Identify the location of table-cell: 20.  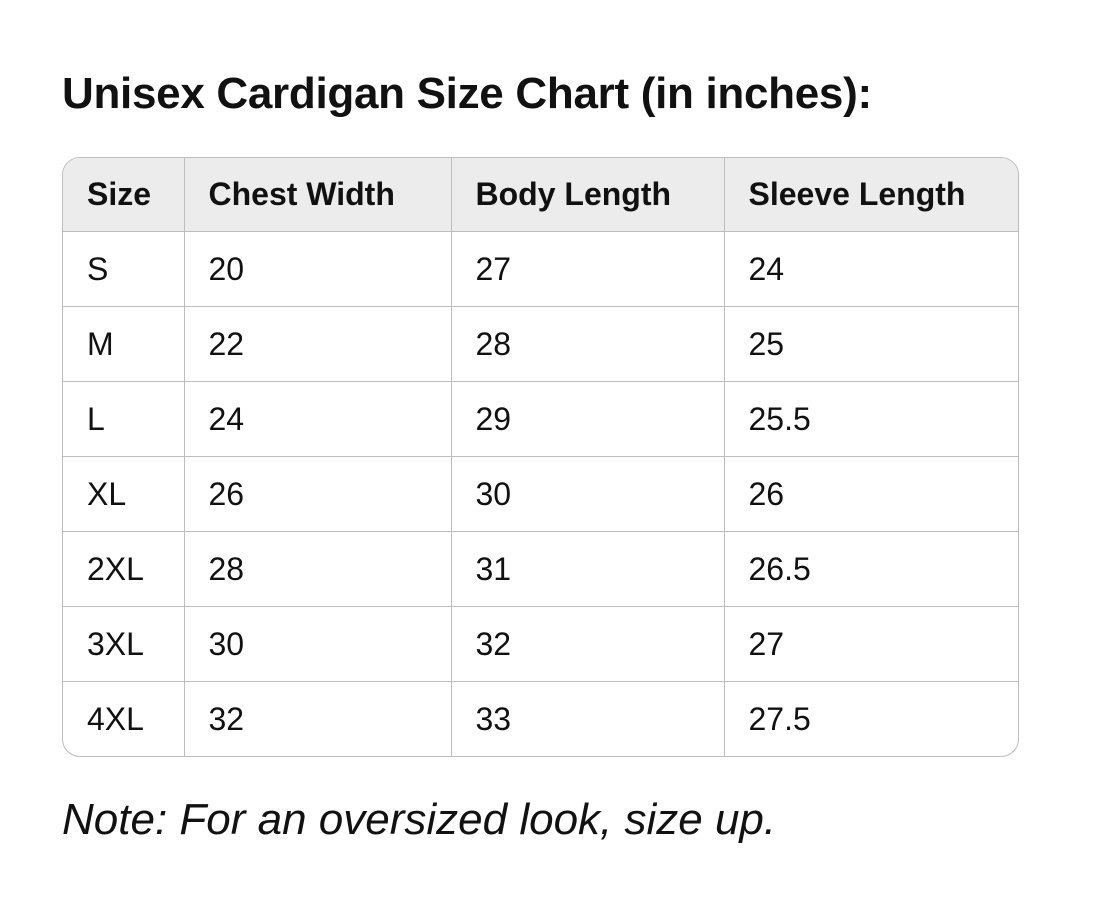
(318, 269).